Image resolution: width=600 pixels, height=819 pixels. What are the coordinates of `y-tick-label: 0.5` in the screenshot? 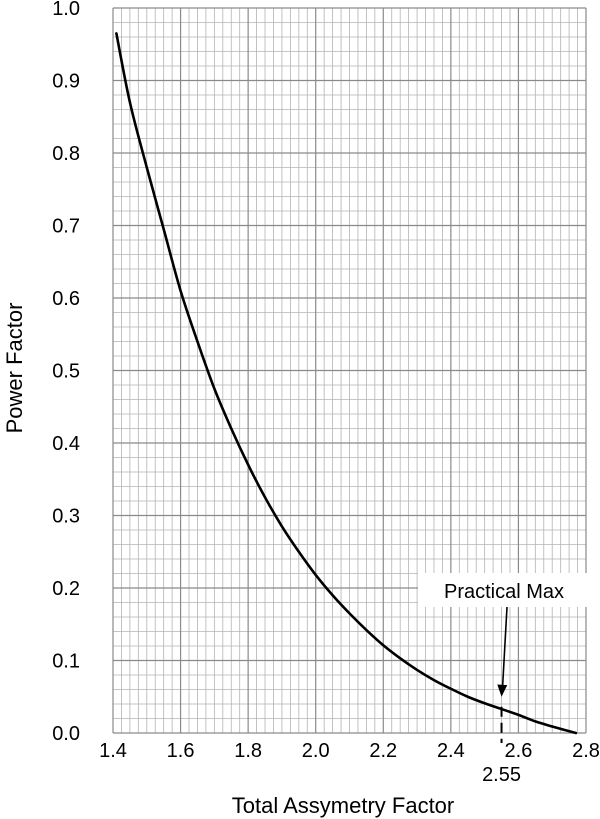 It's located at (66, 372).